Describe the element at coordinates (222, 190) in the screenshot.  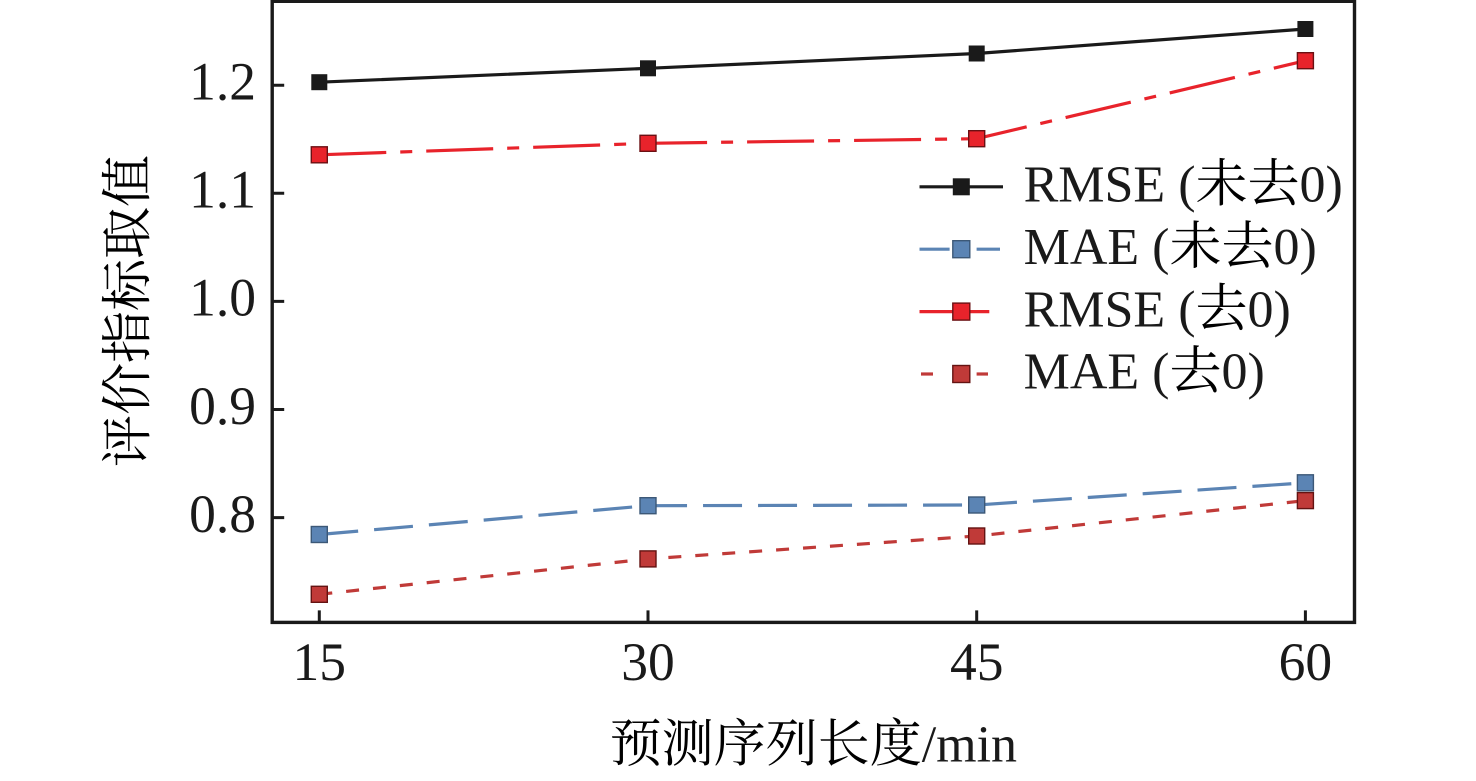
I see `svg-text: 1.1` at that location.